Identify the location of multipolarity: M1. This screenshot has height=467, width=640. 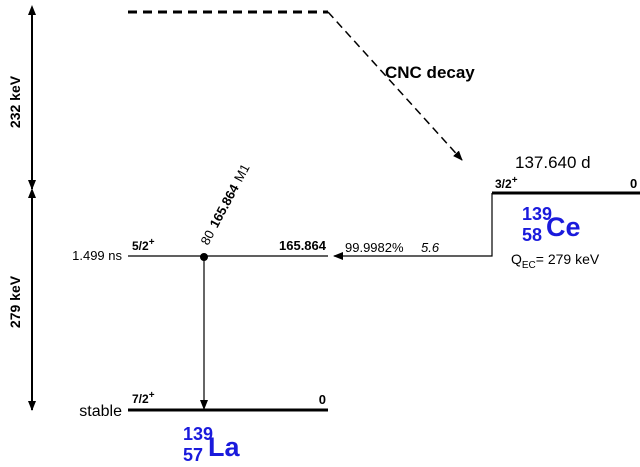
(242, 172).